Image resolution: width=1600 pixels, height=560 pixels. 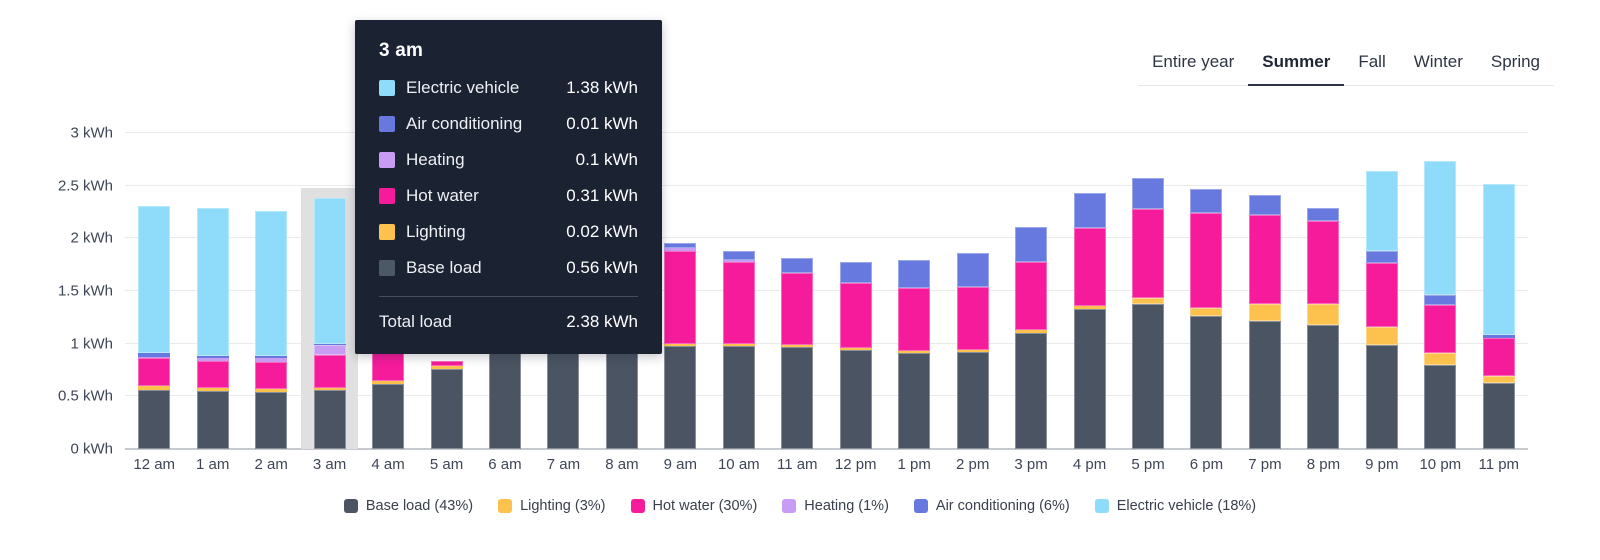 I want to click on bar-4-pm, so click(x=1089, y=321).